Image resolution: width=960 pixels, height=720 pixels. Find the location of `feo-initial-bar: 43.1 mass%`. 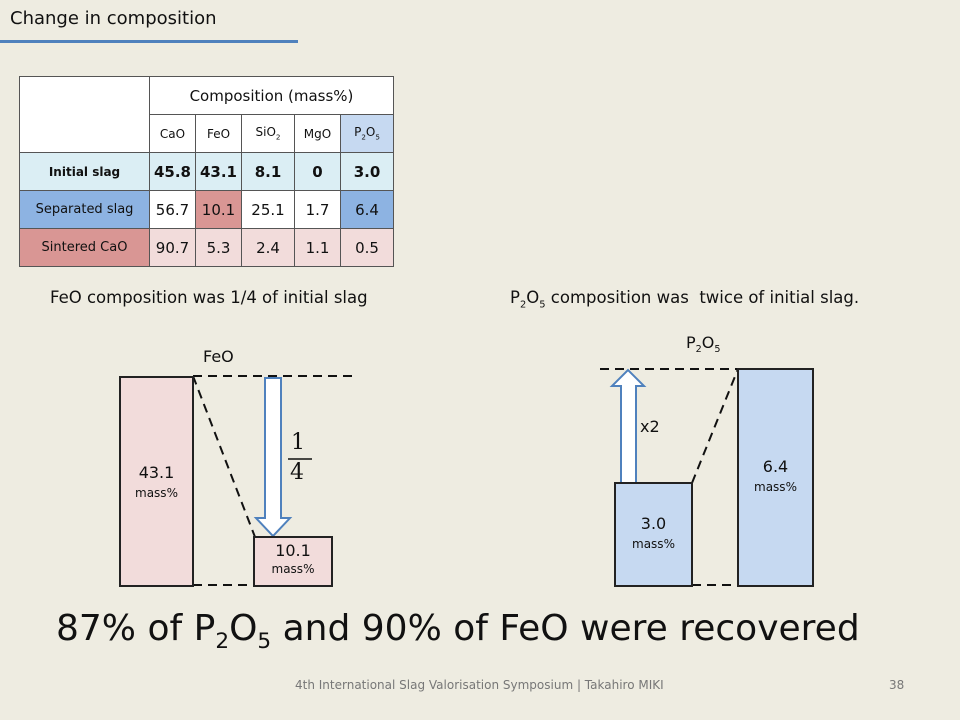

feo-initial-bar: 43.1 mass% is located at coordinates (156, 481).